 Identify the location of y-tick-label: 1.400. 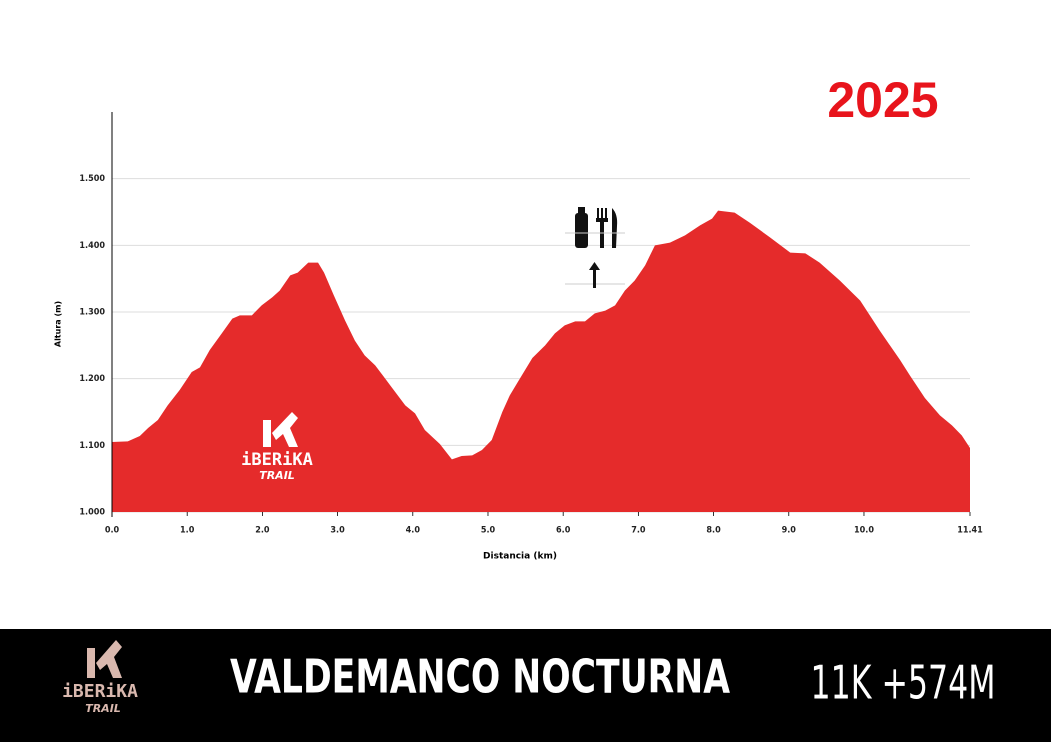
(92, 246).